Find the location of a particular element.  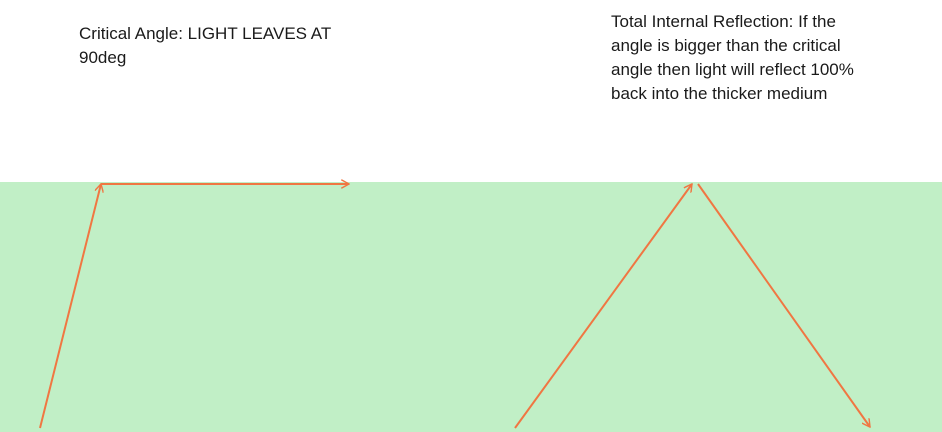

tir-reflected-ray is located at coordinates (783, 305).